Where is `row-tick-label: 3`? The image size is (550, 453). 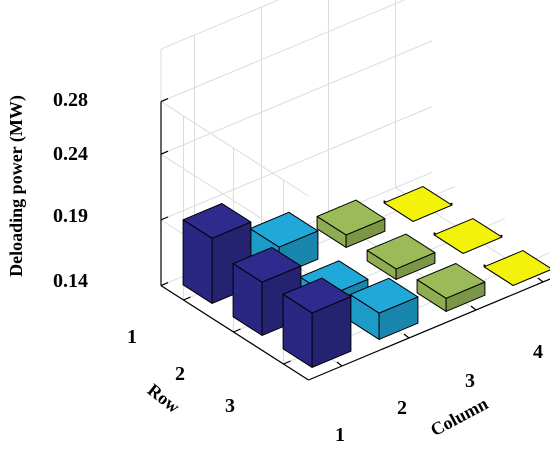
row-tick-label: 3 is located at coordinates (230, 406).